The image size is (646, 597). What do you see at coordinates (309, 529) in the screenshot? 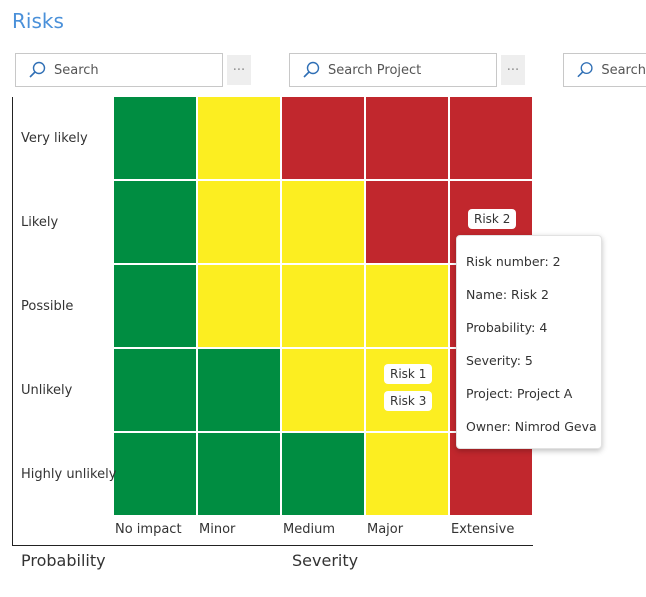
I see `col-label-medium: Medium` at bounding box center [309, 529].